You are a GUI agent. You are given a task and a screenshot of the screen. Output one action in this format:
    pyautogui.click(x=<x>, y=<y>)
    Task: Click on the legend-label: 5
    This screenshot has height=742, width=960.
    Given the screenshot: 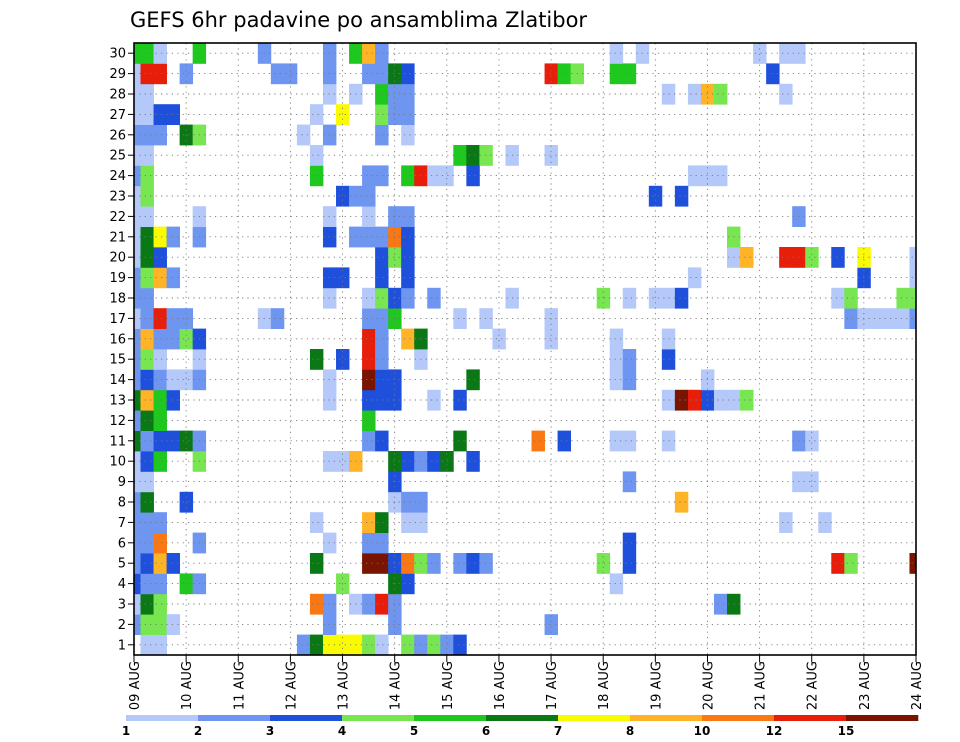 What is the action you would take?
    pyautogui.click(x=414, y=731)
    